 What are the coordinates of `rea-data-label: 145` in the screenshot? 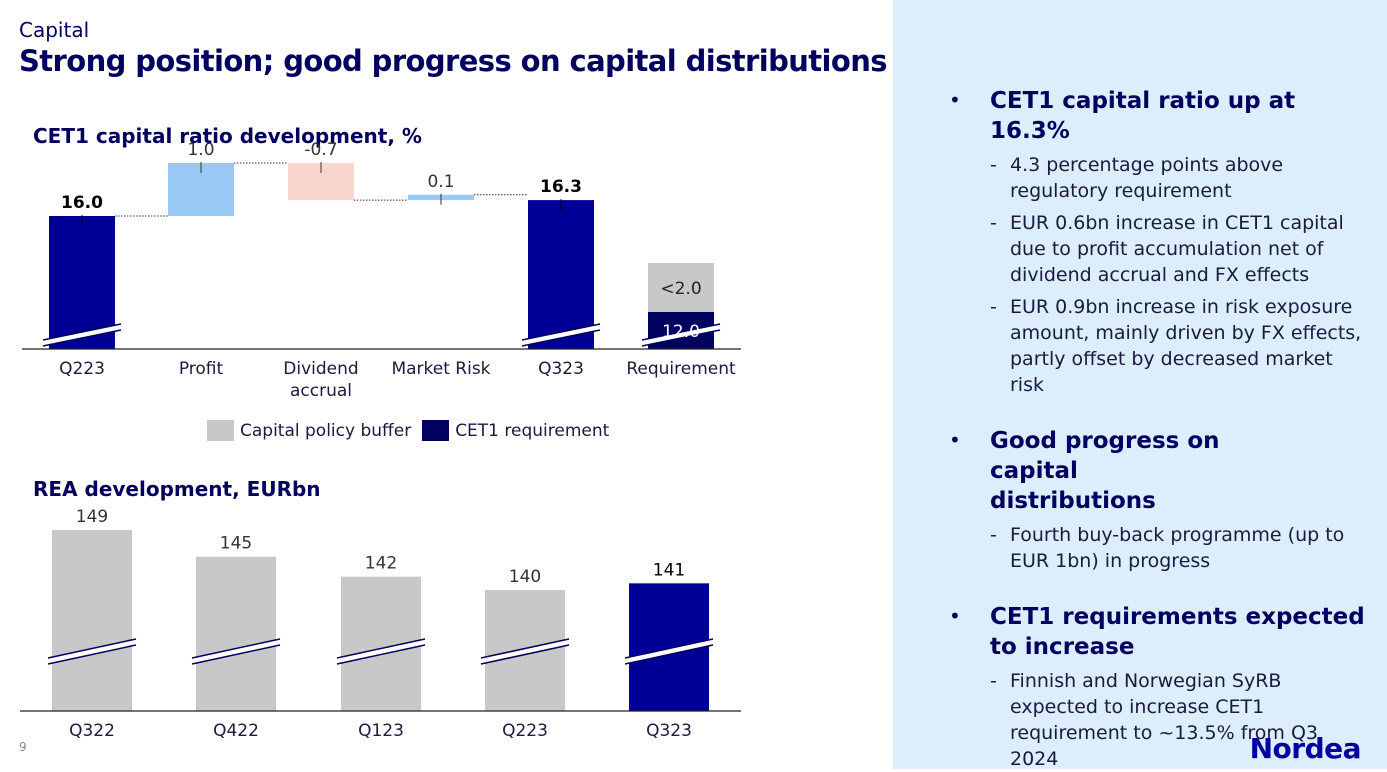 It's located at (236, 544).